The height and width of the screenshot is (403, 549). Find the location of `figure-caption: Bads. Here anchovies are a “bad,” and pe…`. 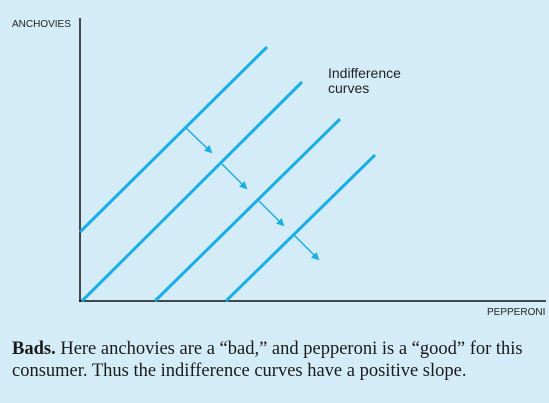

figure-caption: Bads. Here anchovies are a “bad,” and pe… is located at coordinates (277, 360).